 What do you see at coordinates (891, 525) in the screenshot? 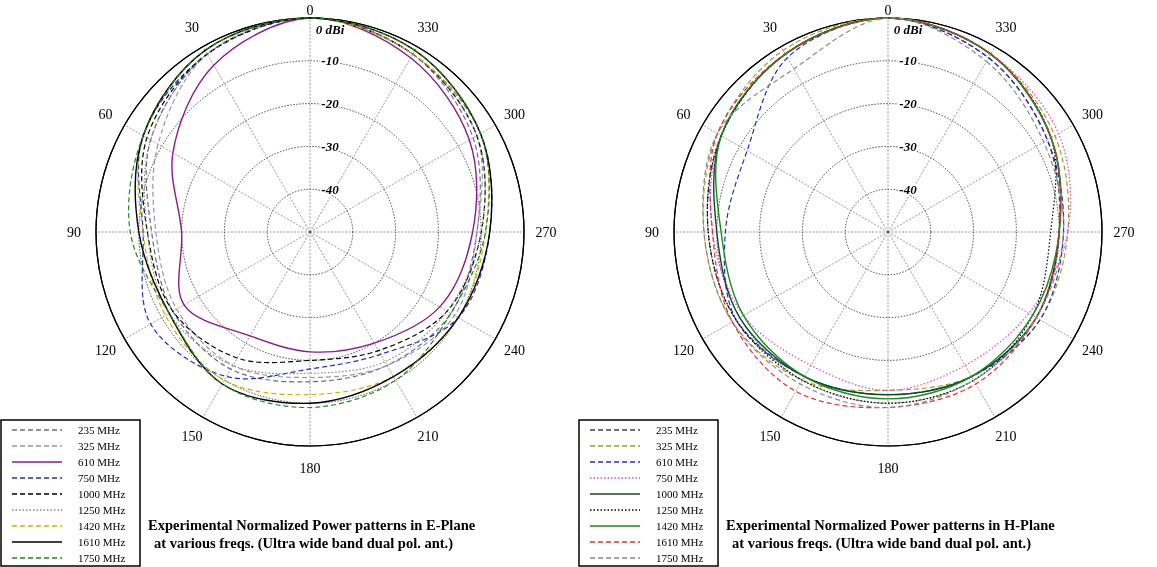
I see `text: Experimental Normalized Power patterns in H-Plane` at bounding box center [891, 525].